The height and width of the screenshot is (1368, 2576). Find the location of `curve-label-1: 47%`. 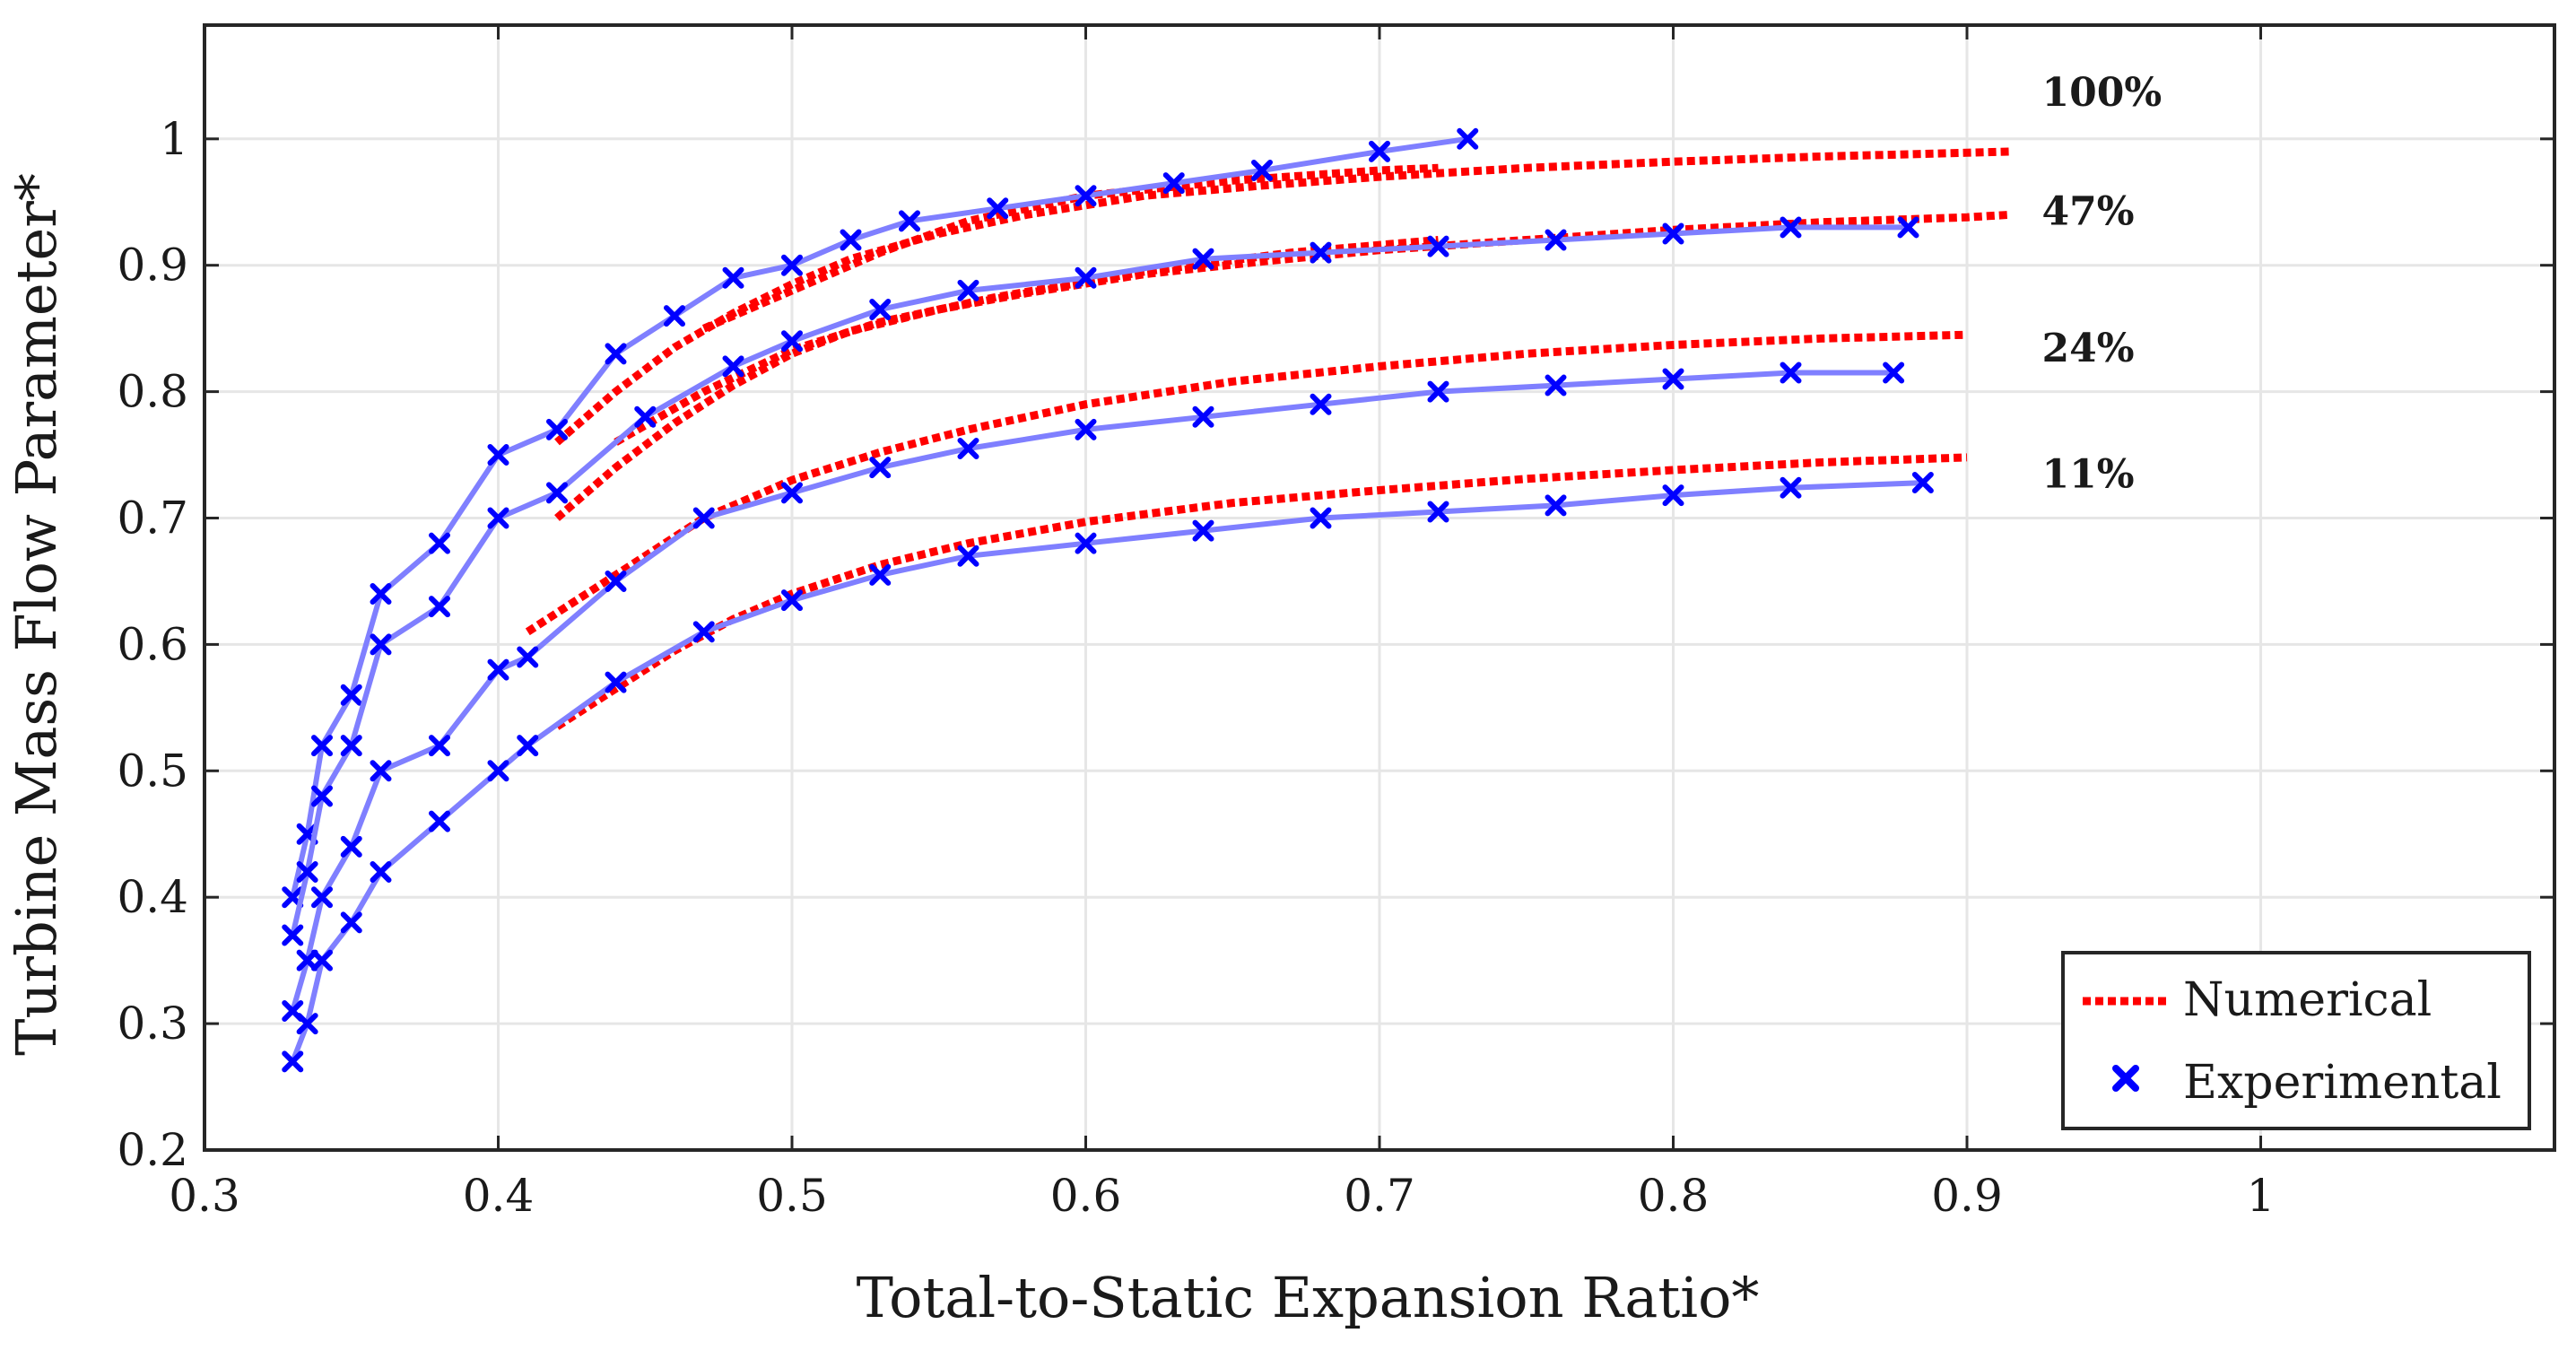

curve-label-1: 47% is located at coordinates (2088, 212).